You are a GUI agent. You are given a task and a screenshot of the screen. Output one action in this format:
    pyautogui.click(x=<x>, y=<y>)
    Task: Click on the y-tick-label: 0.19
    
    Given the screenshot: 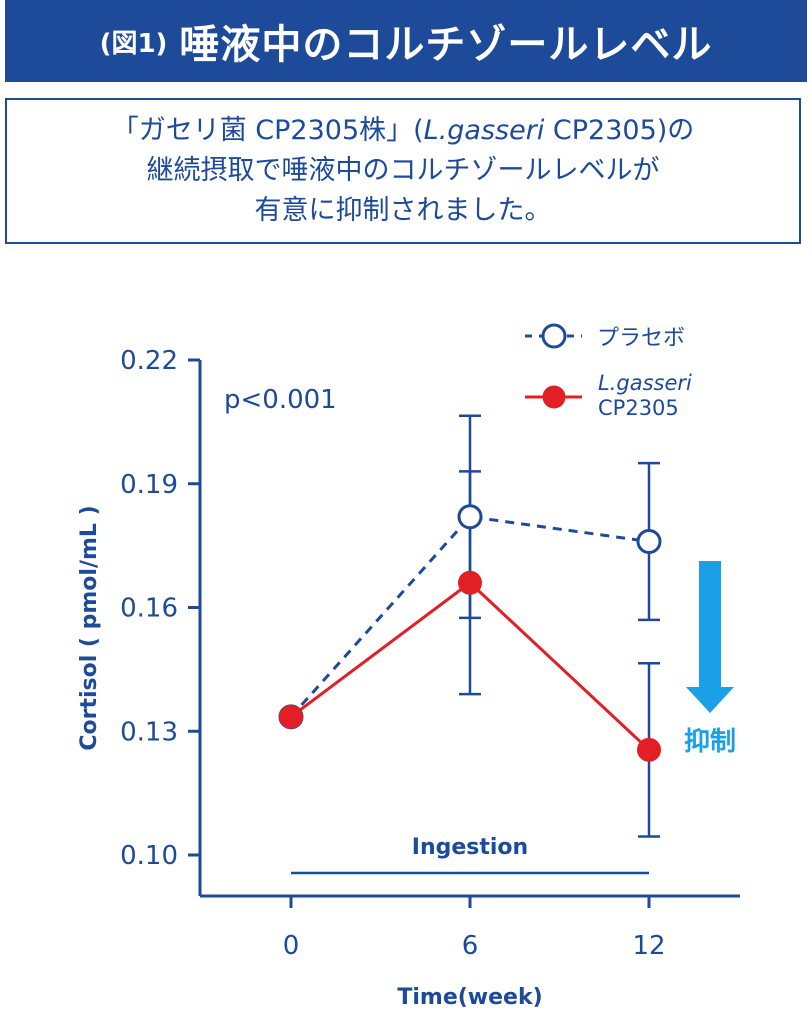 What is the action you would take?
    pyautogui.click(x=149, y=485)
    